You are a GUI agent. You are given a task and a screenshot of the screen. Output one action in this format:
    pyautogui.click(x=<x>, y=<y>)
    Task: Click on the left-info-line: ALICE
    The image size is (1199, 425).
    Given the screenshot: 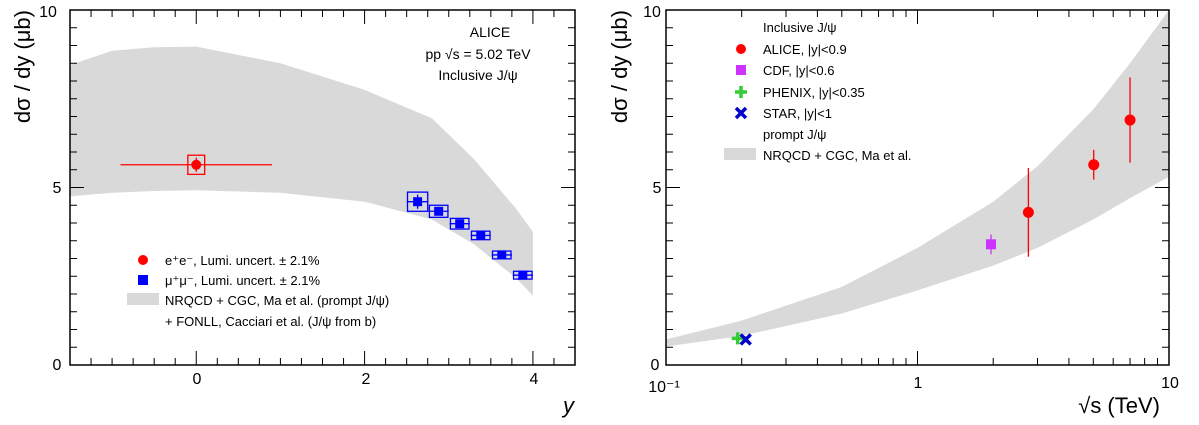 What is the action you would take?
    pyautogui.click(x=490, y=32)
    